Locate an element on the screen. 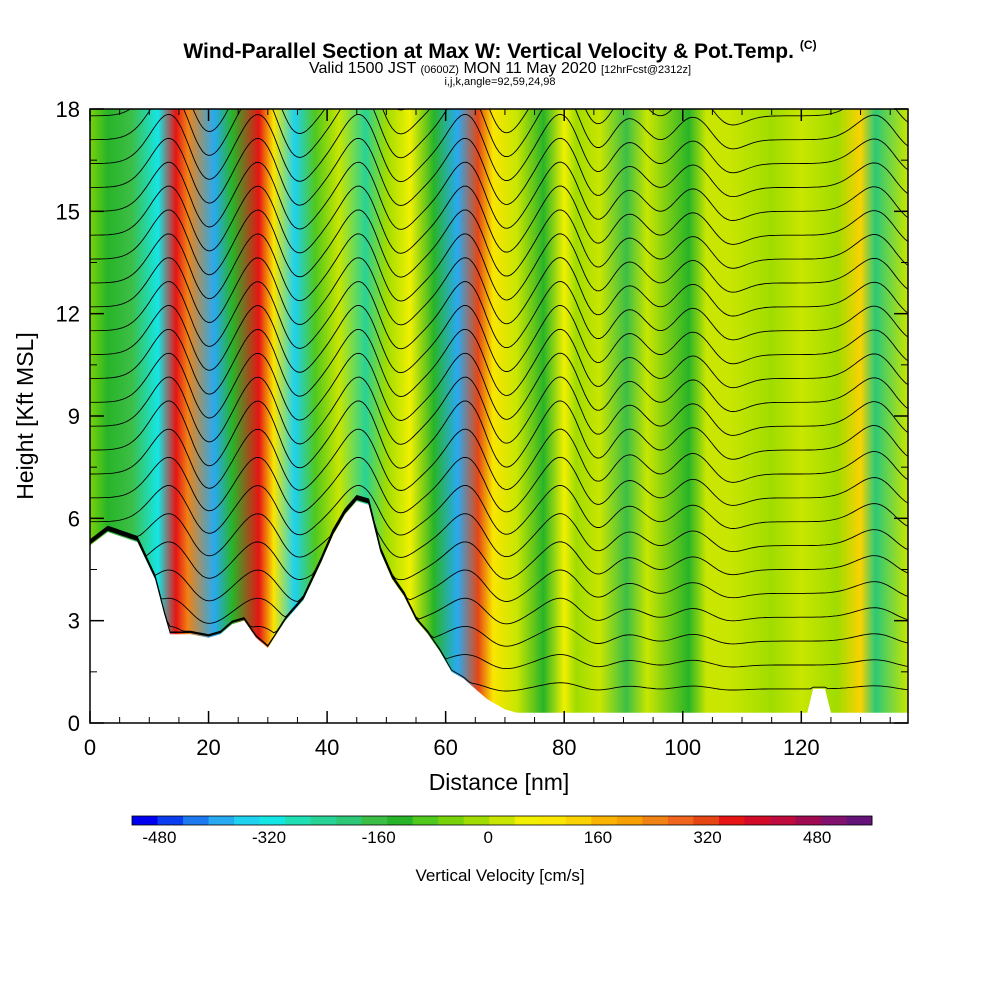 The width and height of the screenshot is (1000, 1000). copyright-mark: (C) is located at coordinates (808, 45).